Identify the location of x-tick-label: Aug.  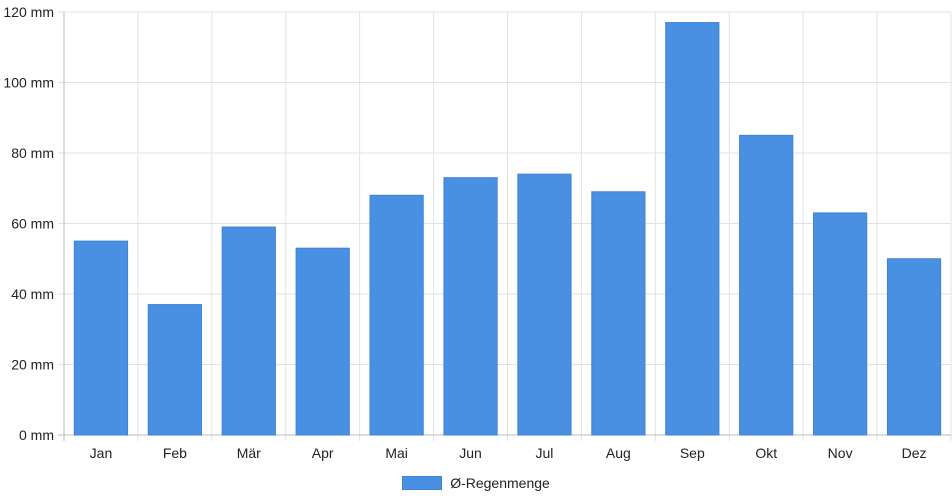
(618, 453).